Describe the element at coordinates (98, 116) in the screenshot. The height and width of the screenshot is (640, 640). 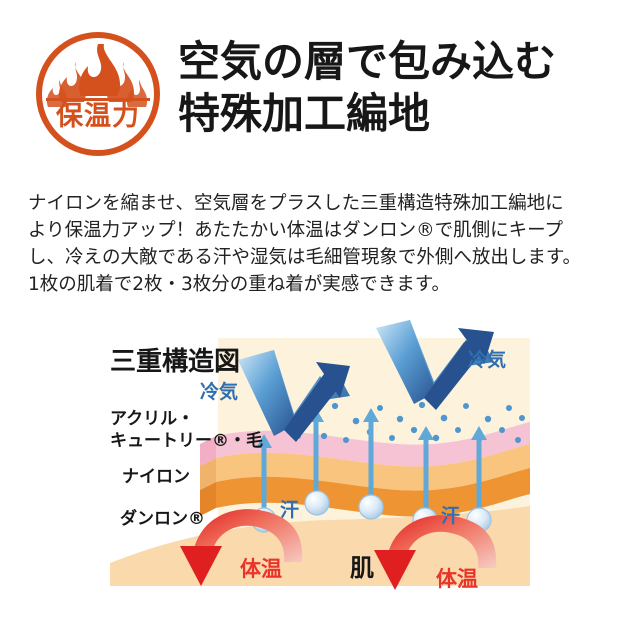
I see `badge-label: 保温力` at that location.